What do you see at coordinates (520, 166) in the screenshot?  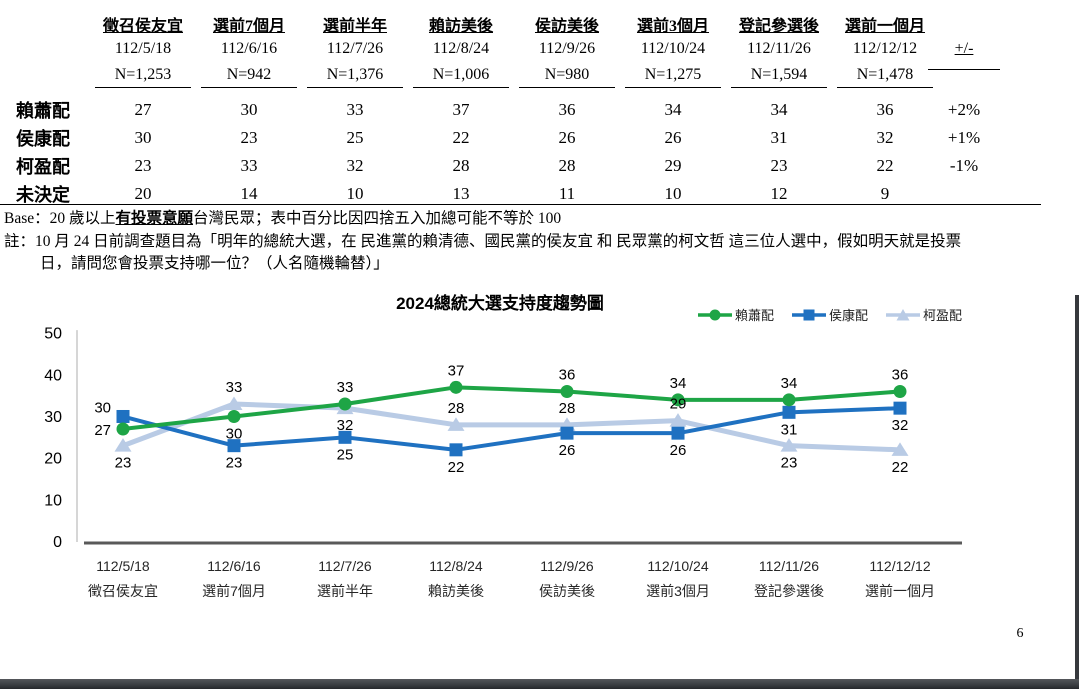 I see `table-row: 柯盈配 23 33 32 28 28 29 23 22 -1%` at bounding box center [520, 166].